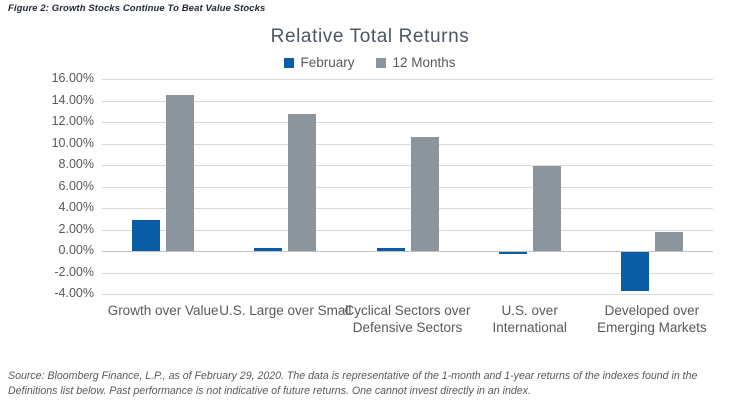 The height and width of the screenshot is (409, 750). Describe the element at coordinates (163, 310) in the screenshot. I see `x-axis-category-label: Growth over Value` at that location.